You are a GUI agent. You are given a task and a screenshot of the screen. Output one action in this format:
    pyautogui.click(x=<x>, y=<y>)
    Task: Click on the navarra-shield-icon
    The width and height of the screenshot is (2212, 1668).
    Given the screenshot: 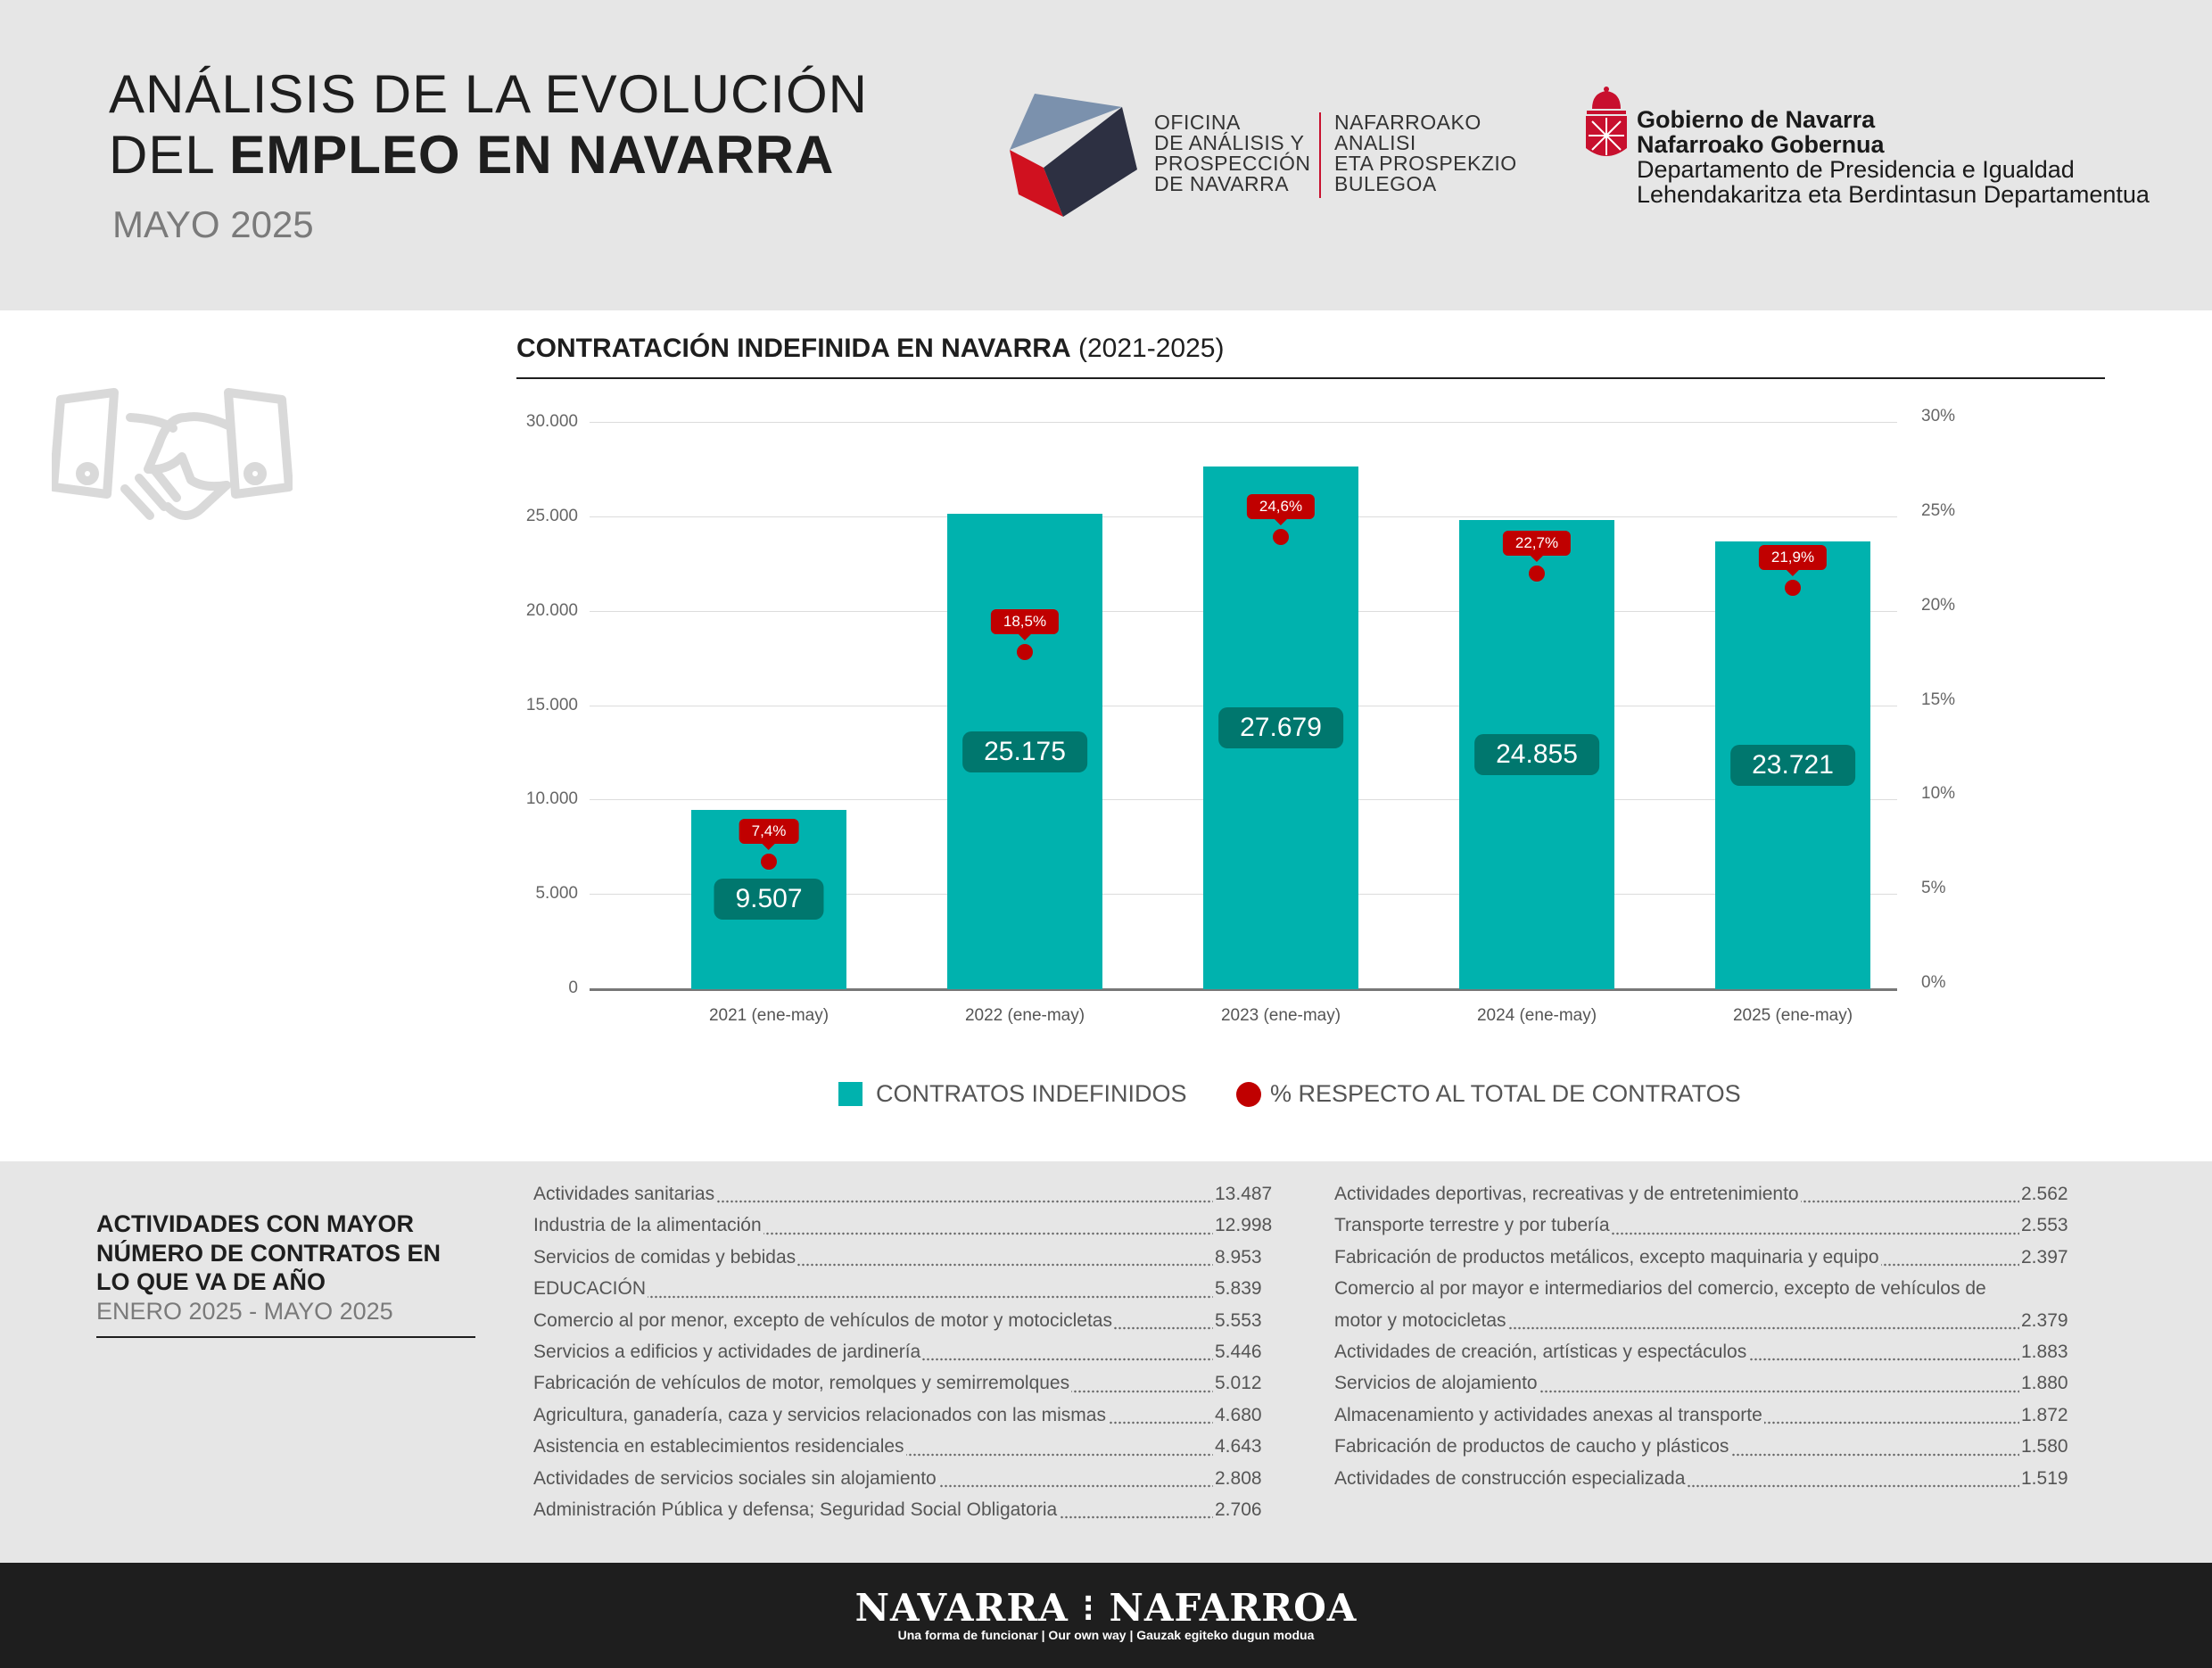 What is the action you would take?
    pyautogui.click(x=1607, y=121)
    